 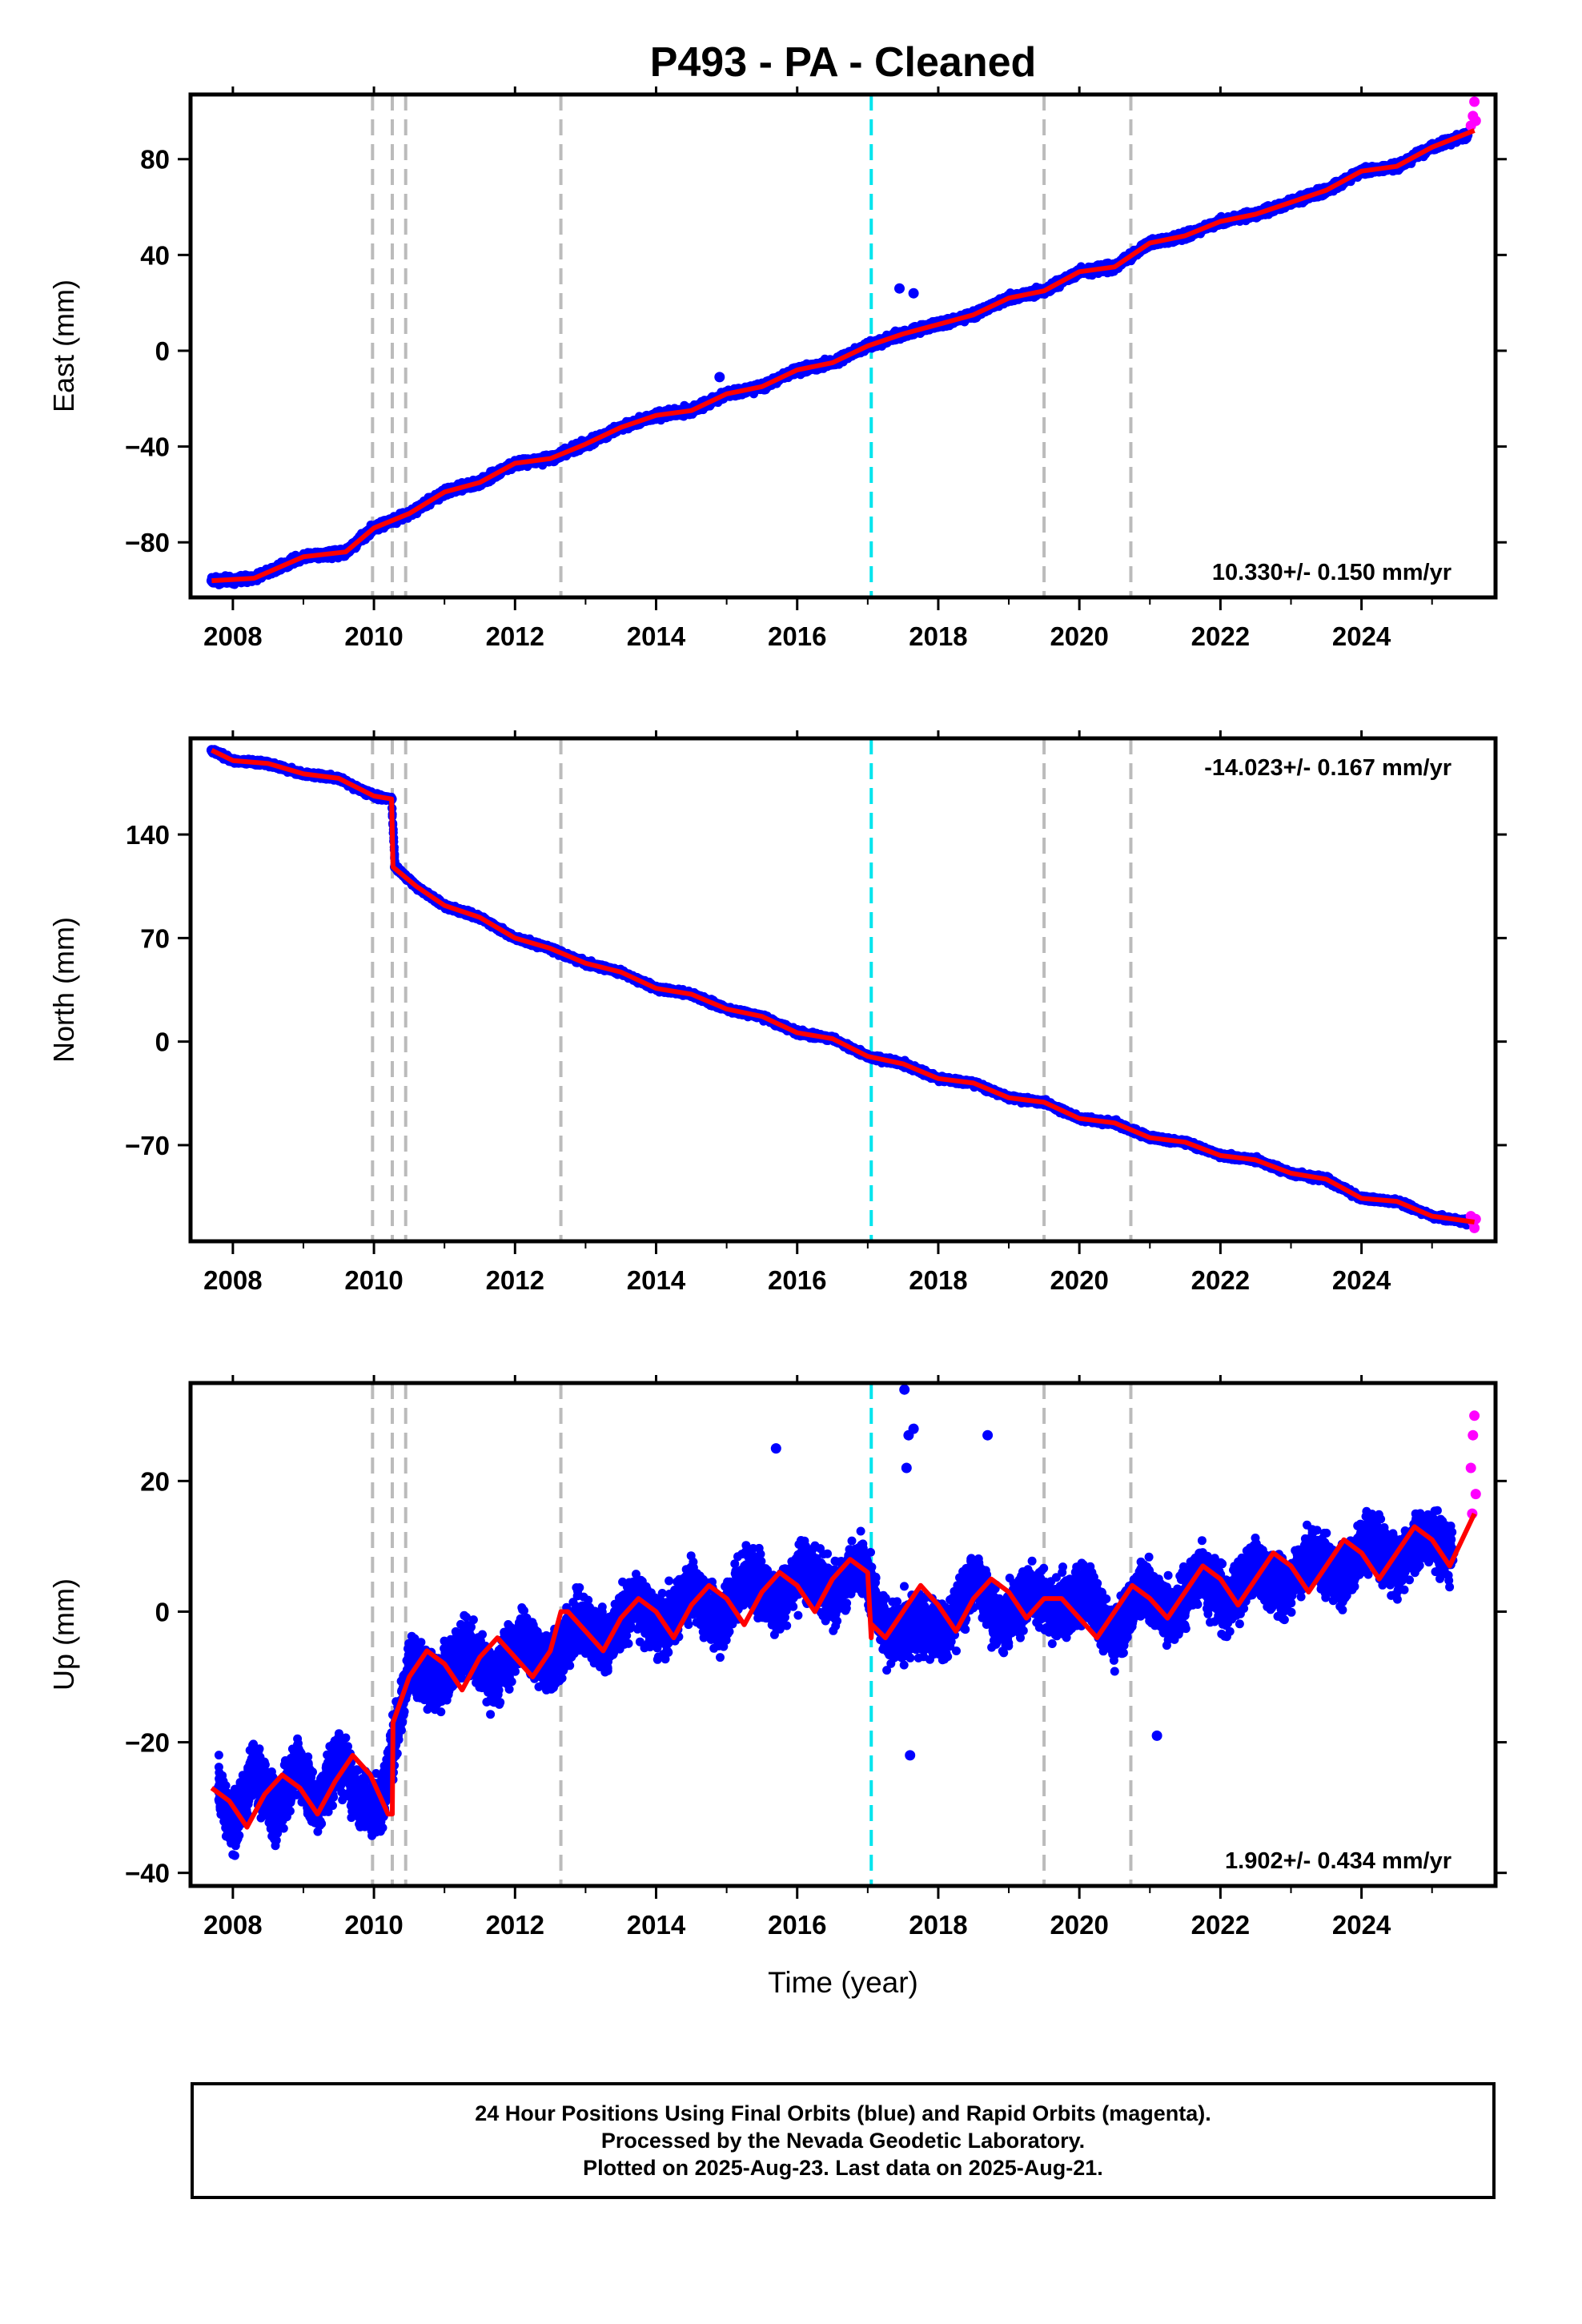 What do you see at coordinates (155, 1481) in the screenshot?
I see `y-tick-label: 20` at bounding box center [155, 1481].